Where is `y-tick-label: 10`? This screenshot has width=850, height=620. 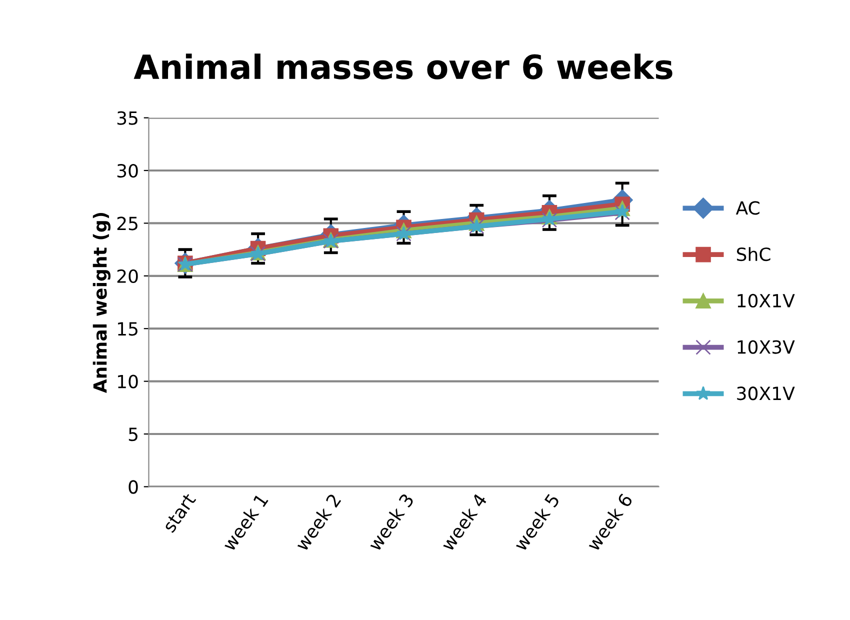 y-tick-label: 10 is located at coordinates (128, 381).